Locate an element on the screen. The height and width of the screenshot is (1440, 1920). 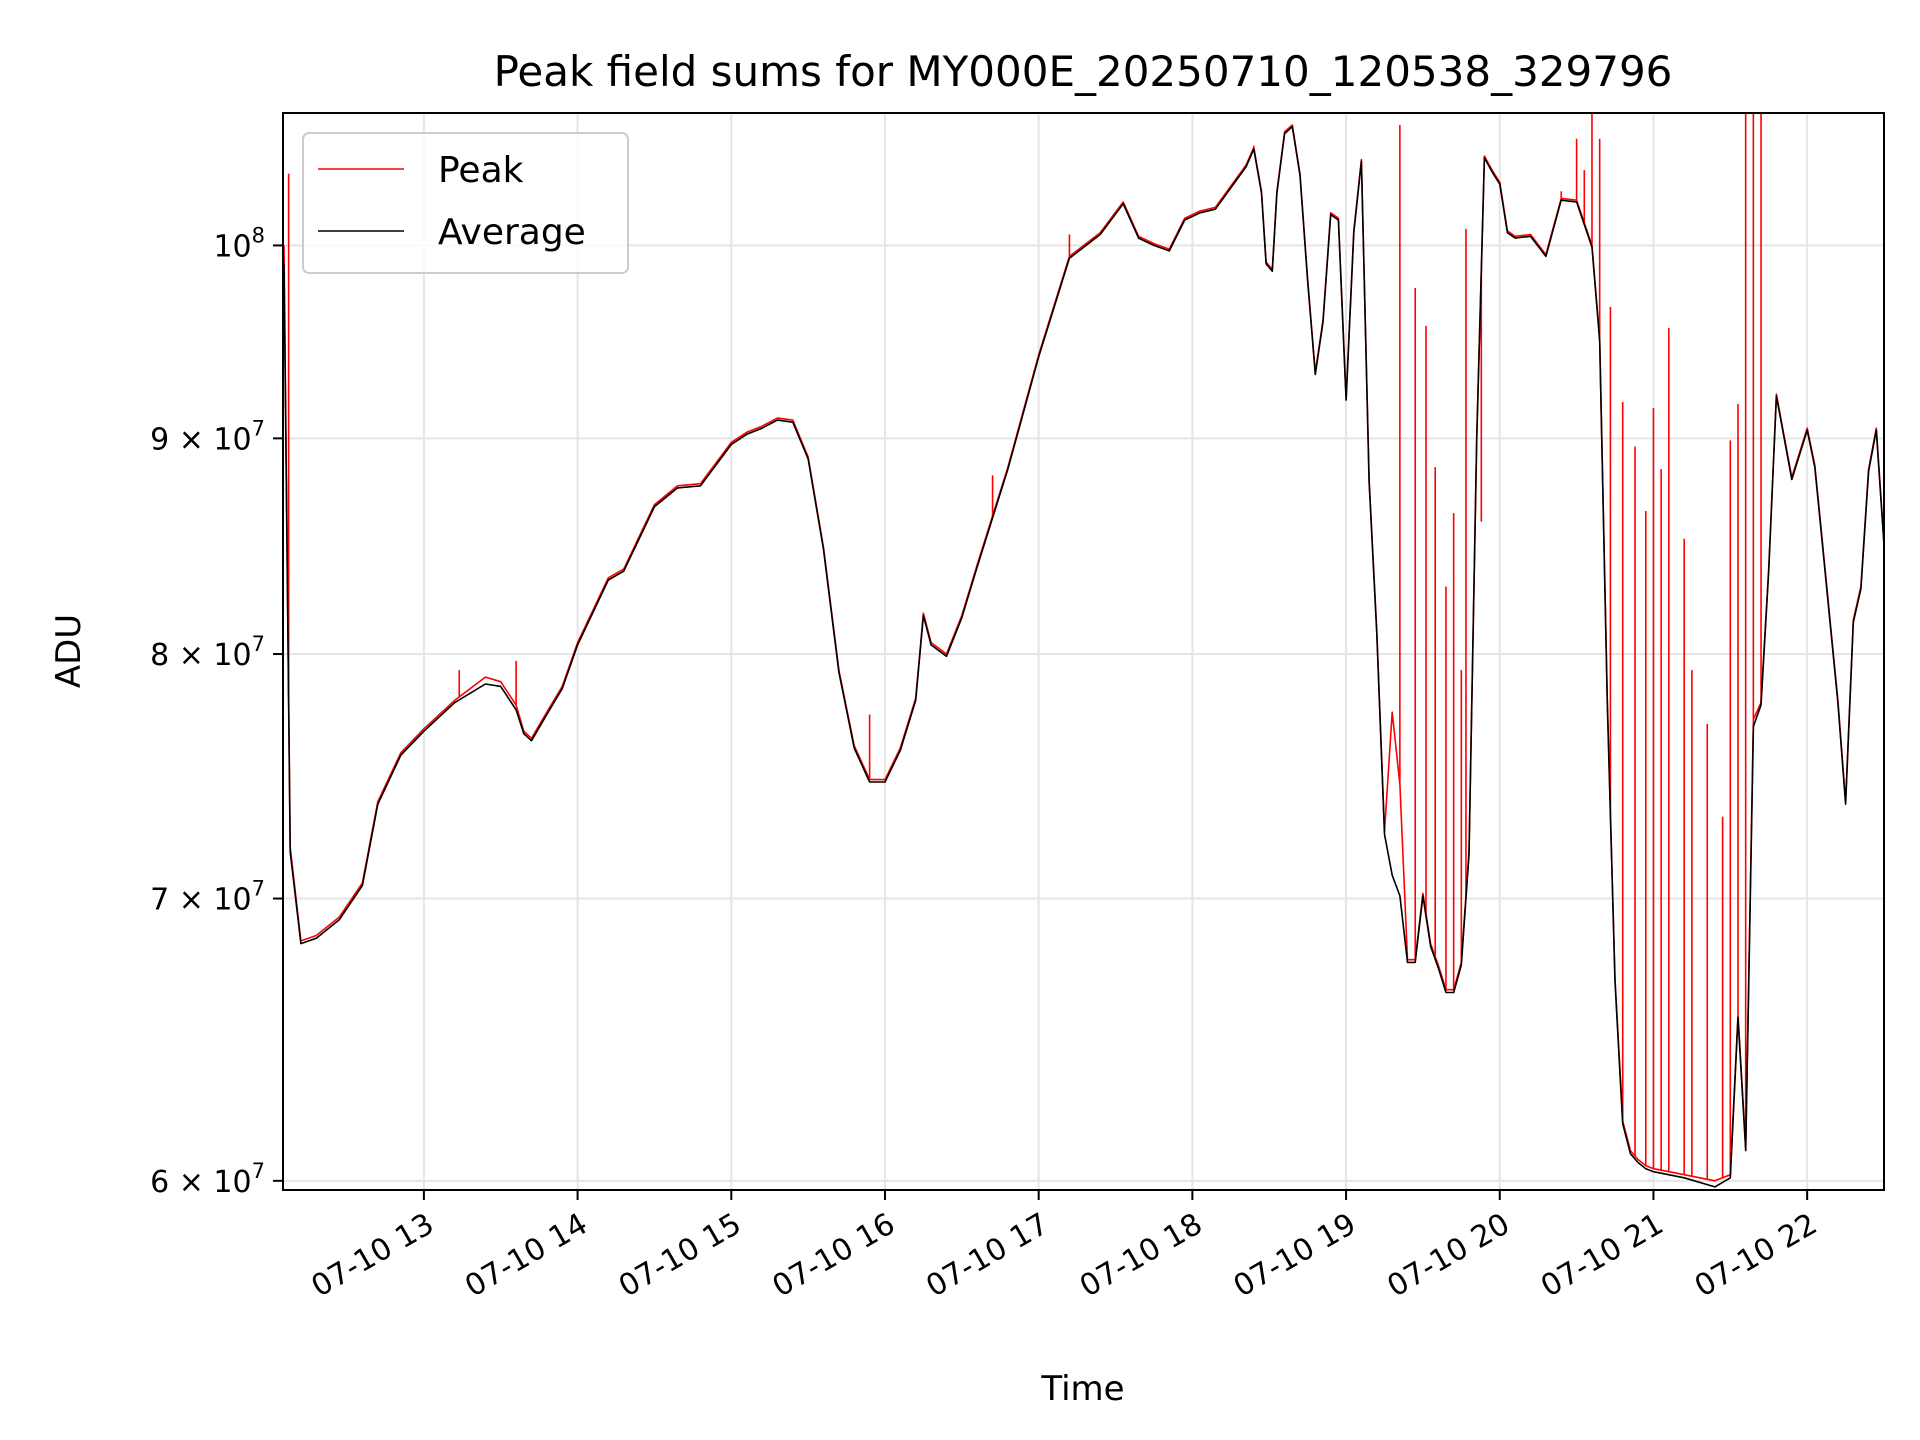
y-tick-label: 8 × 107 is located at coordinates (207, 652).